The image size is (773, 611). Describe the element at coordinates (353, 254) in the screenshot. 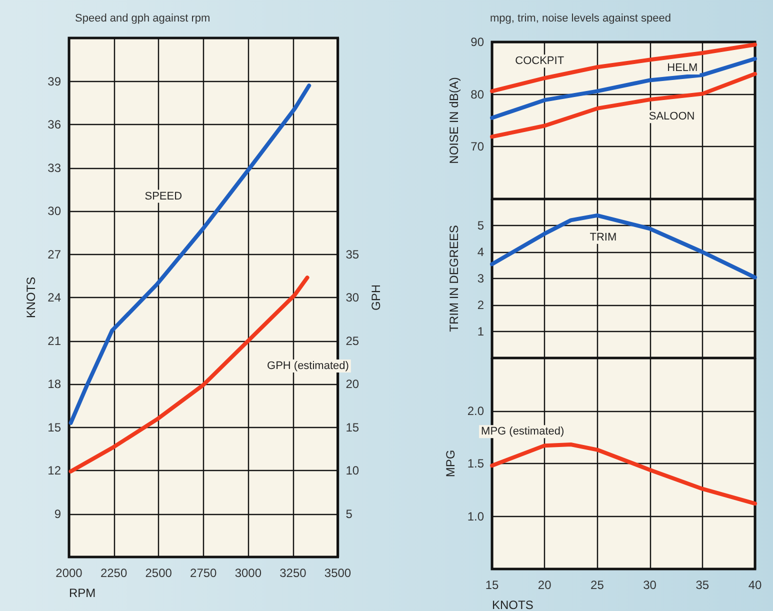

I see `y2-tick-label: 35` at that location.